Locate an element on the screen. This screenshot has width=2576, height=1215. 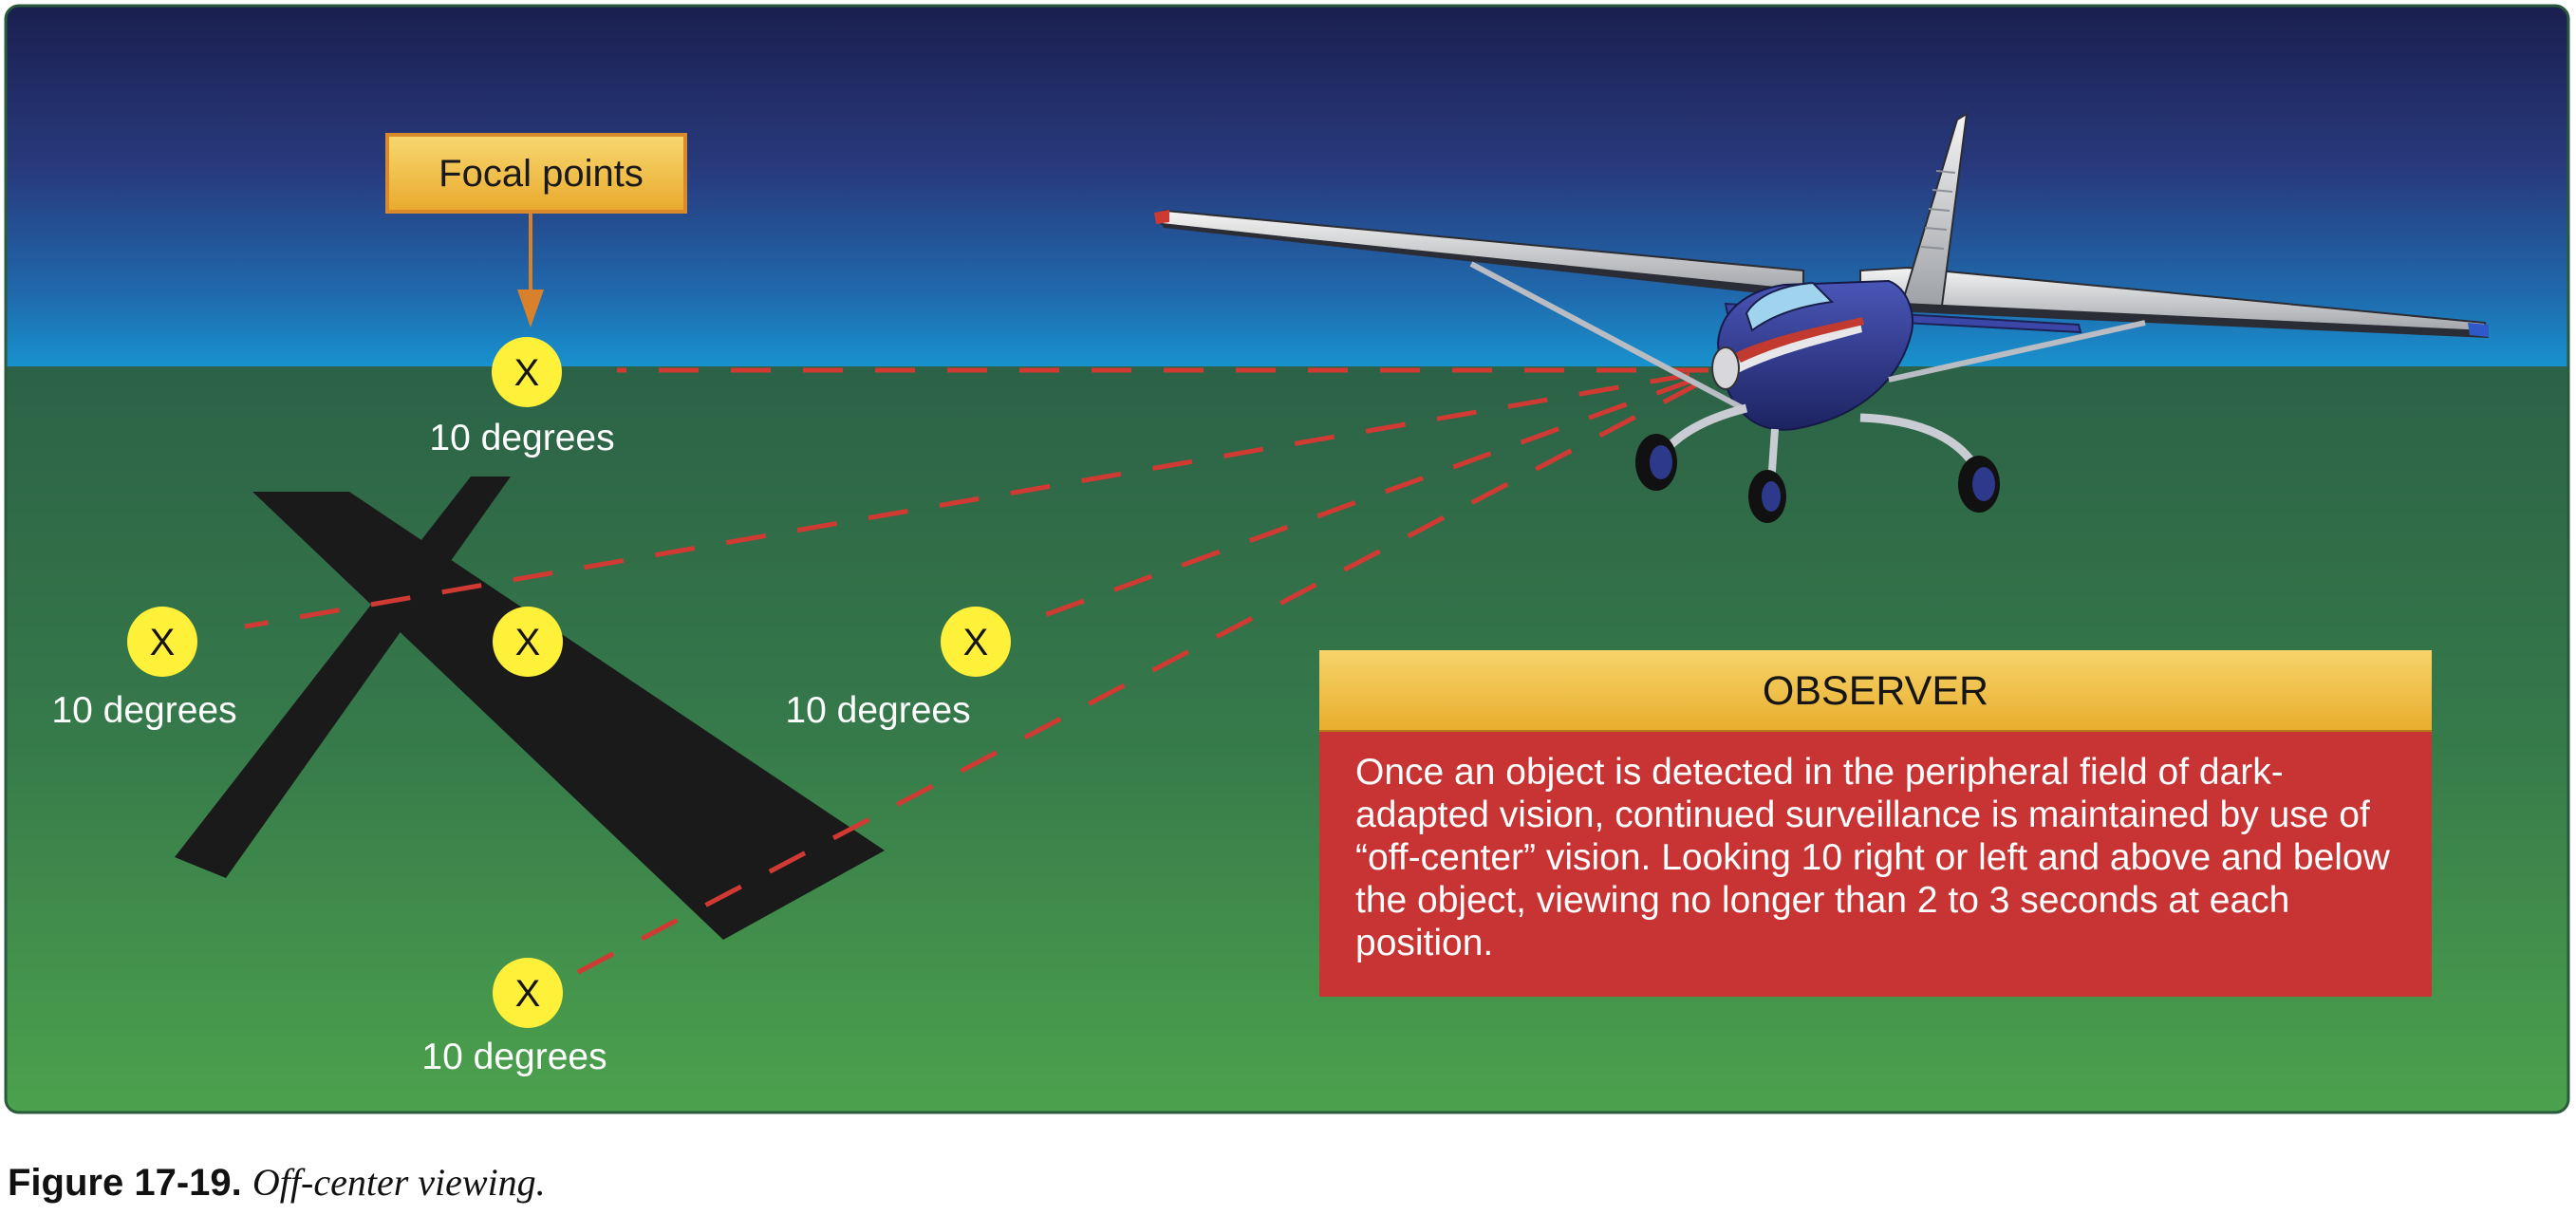
figure-number: Figure 17-19. is located at coordinates (125, 1183).